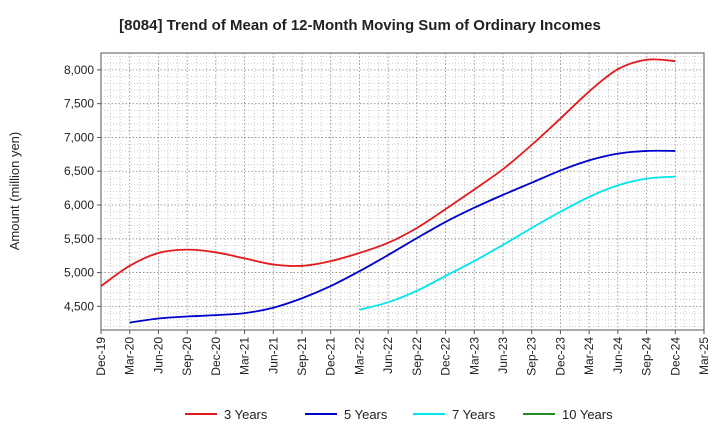 The width and height of the screenshot is (720, 440). What do you see at coordinates (532, 356) in the screenshot?
I see `x-tick-label: Sep-23` at bounding box center [532, 356].